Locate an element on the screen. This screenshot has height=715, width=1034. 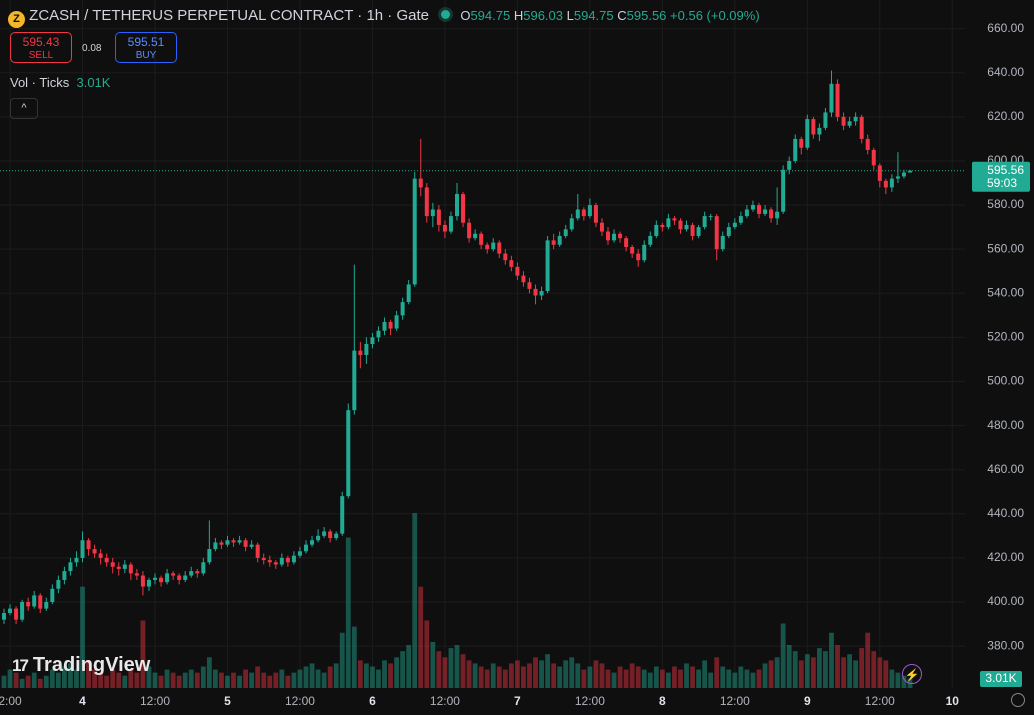
y-tick-label: 620.00 is located at coordinates (1005, 116).